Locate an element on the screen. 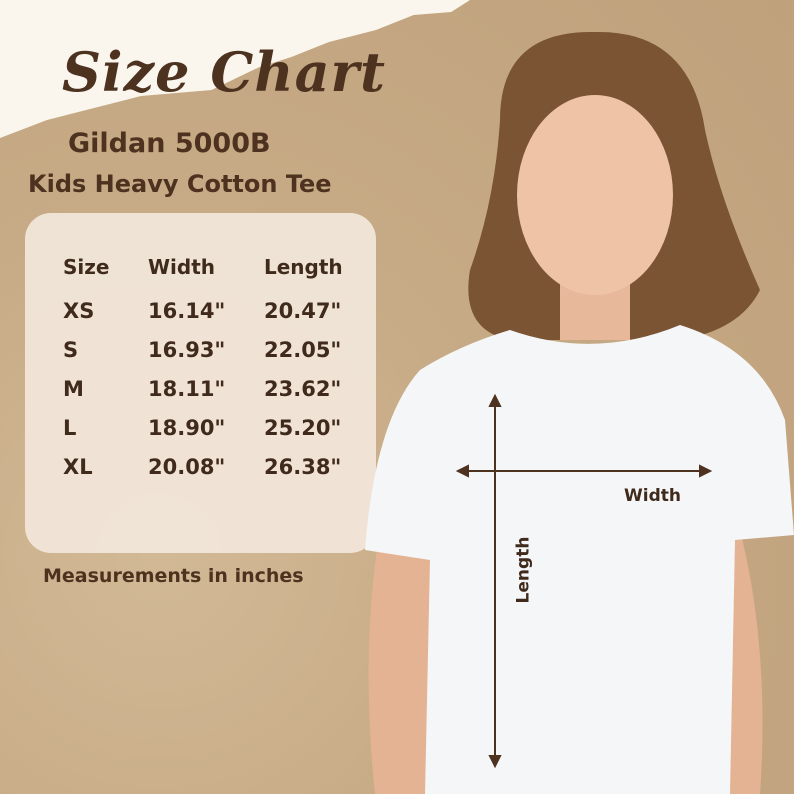 Image resolution: width=794 pixels, height=794 pixels. width-arrow is located at coordinates (584, 471).